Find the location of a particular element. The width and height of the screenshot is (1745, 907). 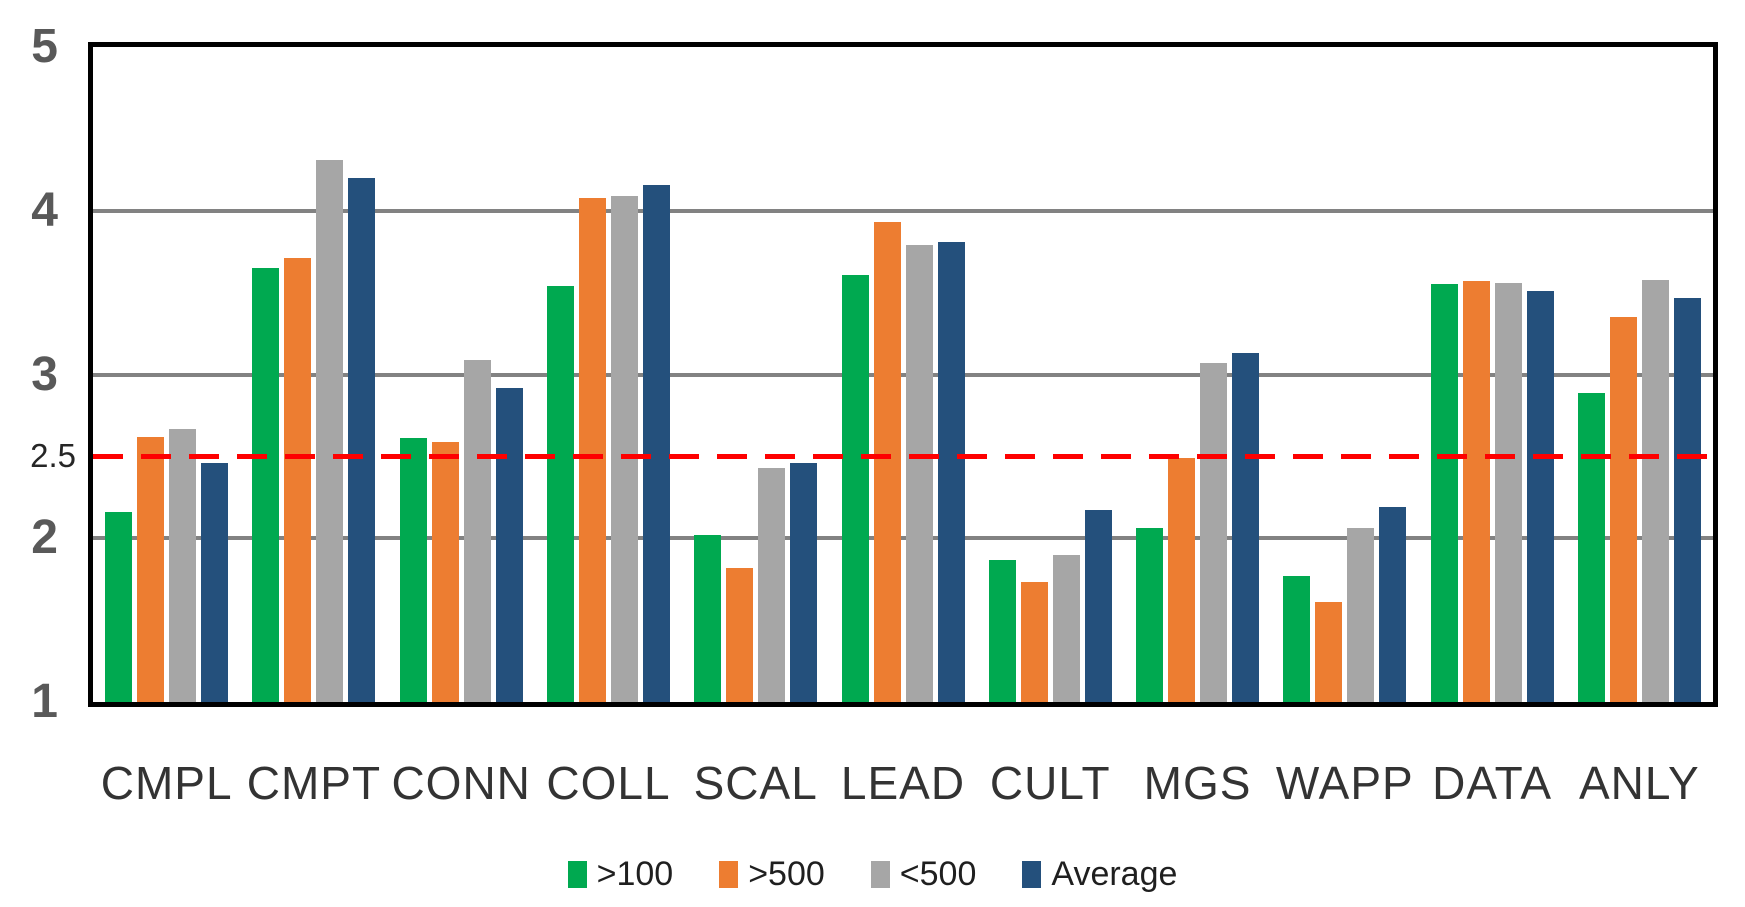

threshold-line is located at coordinates (903, 456).